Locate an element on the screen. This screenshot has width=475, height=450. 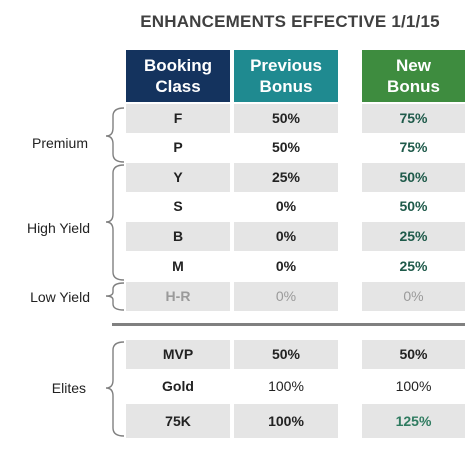
cell-class: Y is located at coordinates (178, 177).